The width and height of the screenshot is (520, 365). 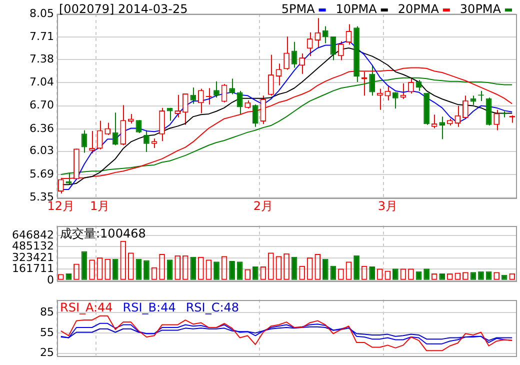 I want to click on legend-label: 20PMA, so click(x=419, y=9).